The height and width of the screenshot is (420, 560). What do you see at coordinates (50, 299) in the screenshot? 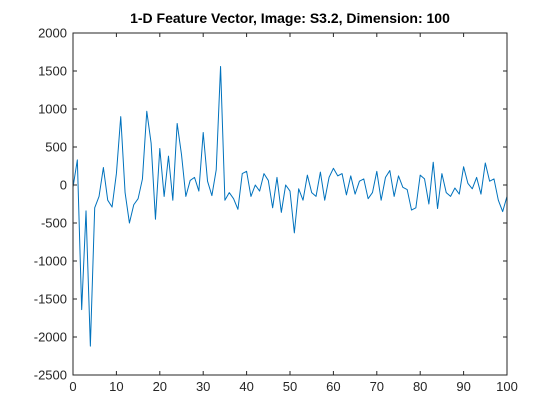
I see `y-tick-label: -1500` at bounding box center [50, 299].